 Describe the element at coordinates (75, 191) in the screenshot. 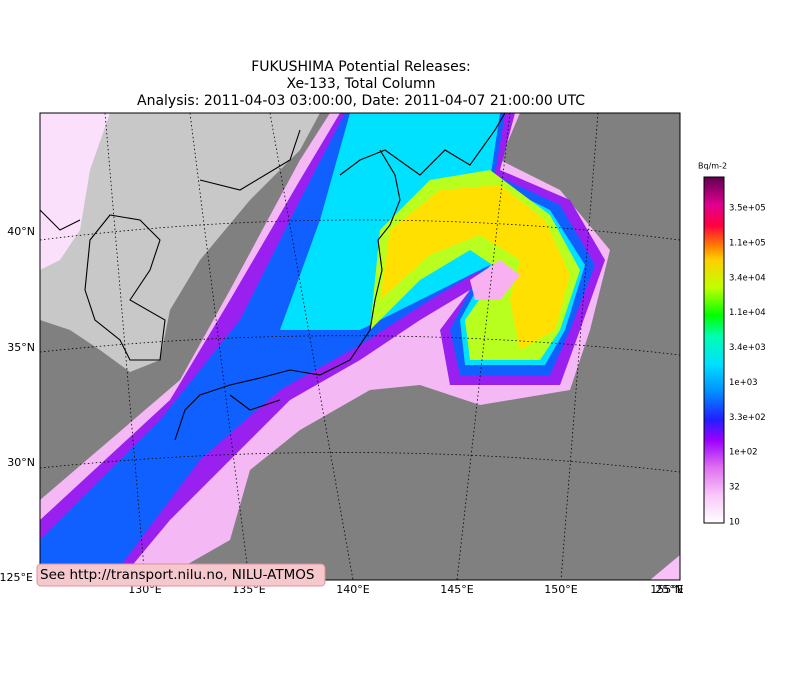

I see `plume-west` at that location.